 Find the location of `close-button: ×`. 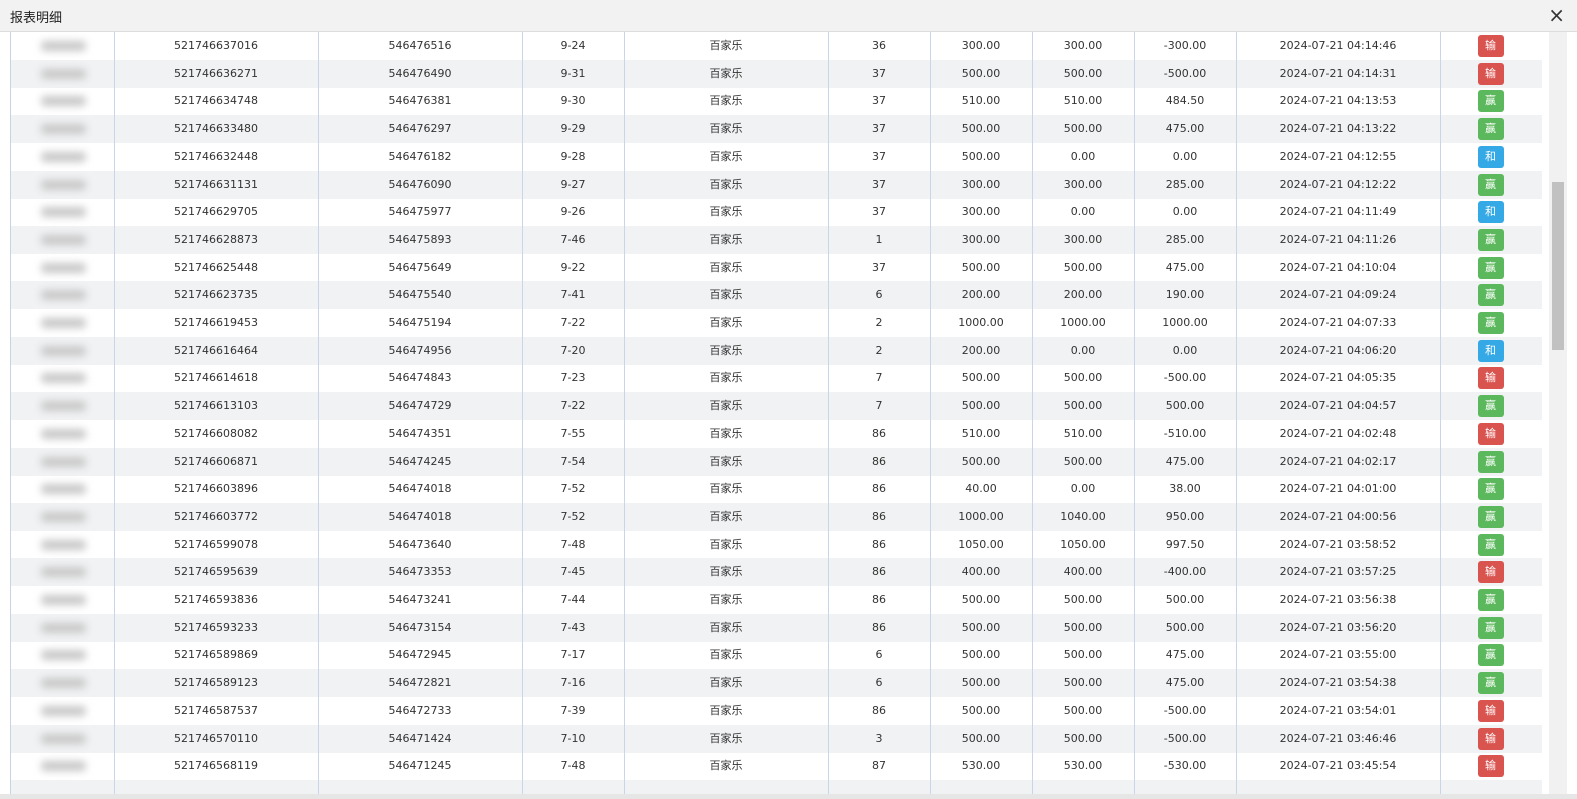

close-button: × is located at coordinates (1556, 15).